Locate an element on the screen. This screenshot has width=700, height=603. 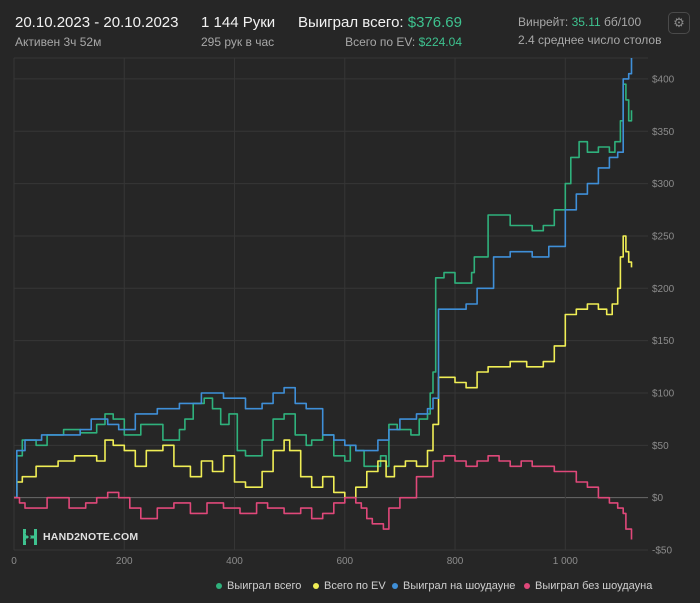
x-tick-label: 800 is located at coordinates (455, 561).